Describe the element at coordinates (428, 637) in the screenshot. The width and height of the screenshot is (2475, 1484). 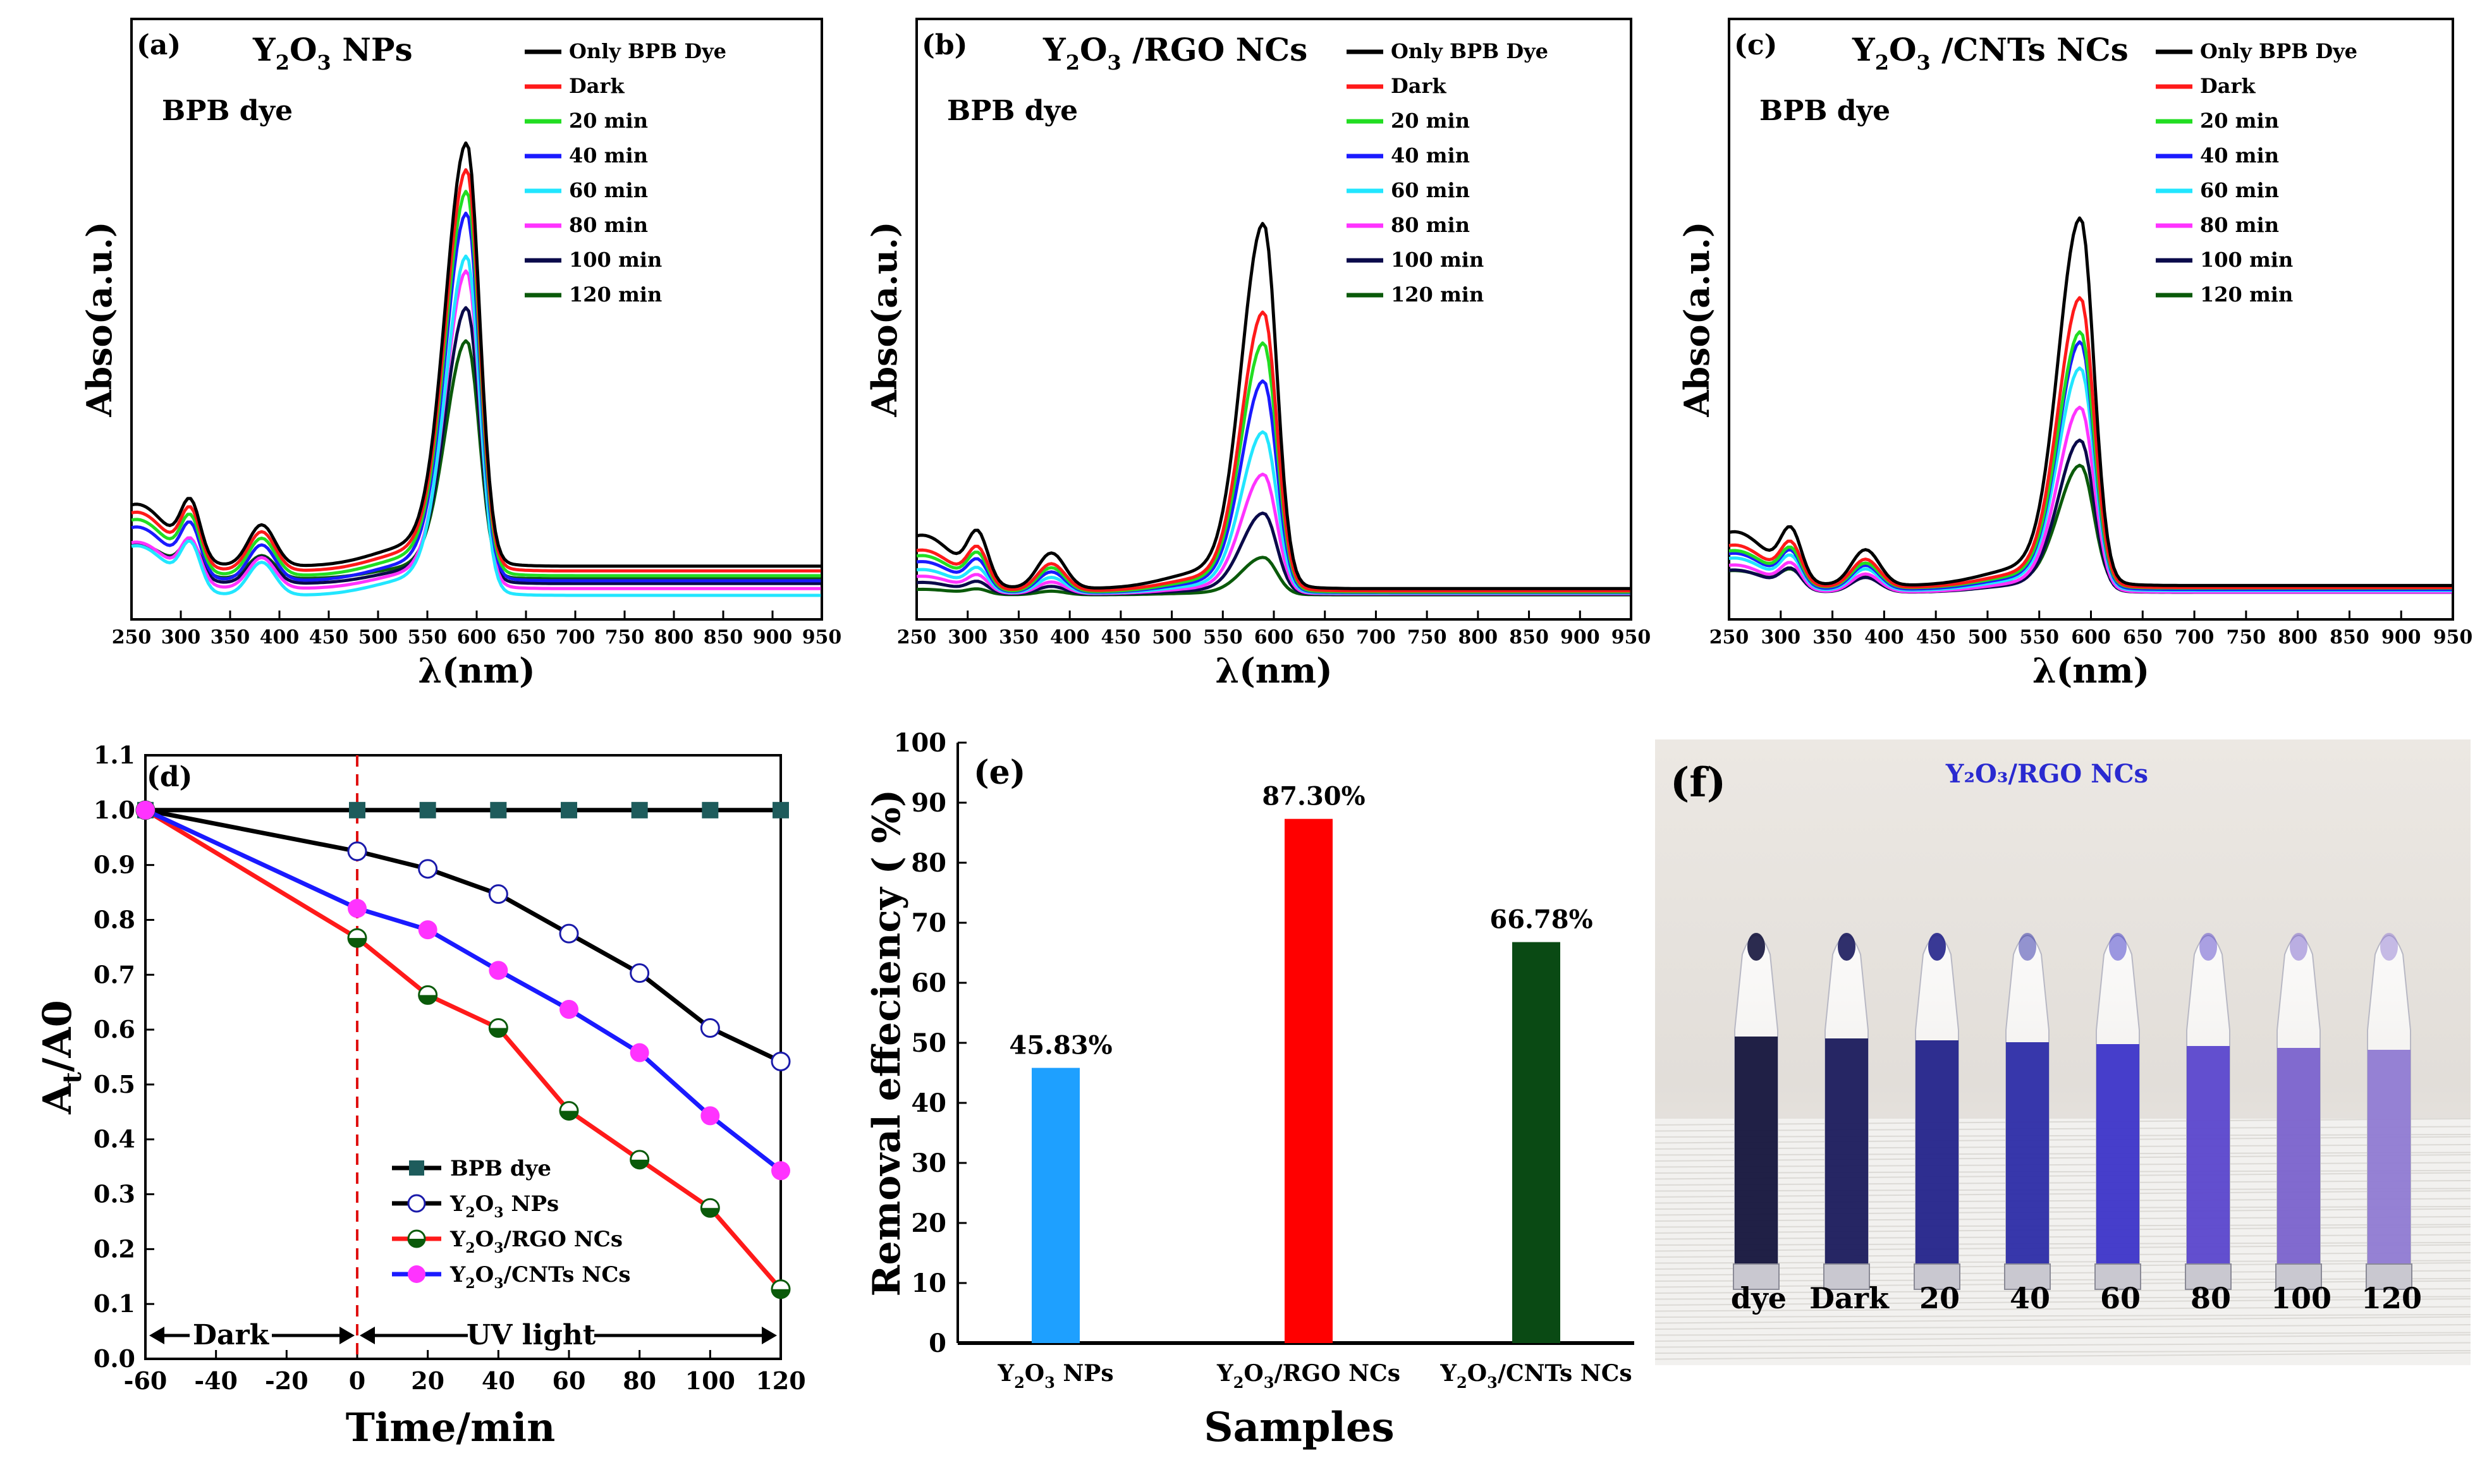
I see `x-tick-label: 550` at that location.